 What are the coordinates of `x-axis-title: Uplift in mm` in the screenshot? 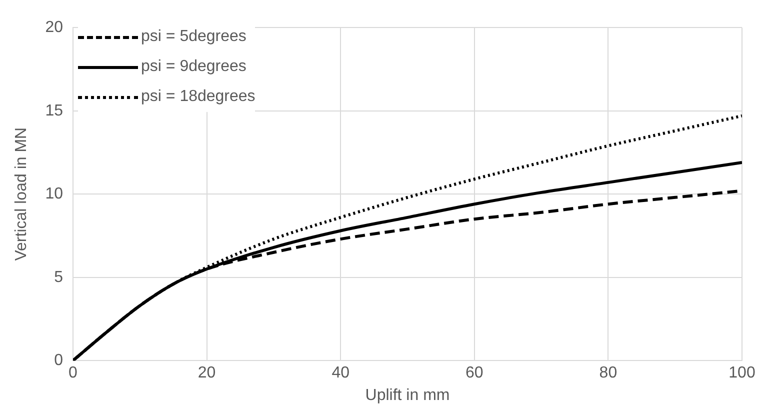 It's located at (407, 395).